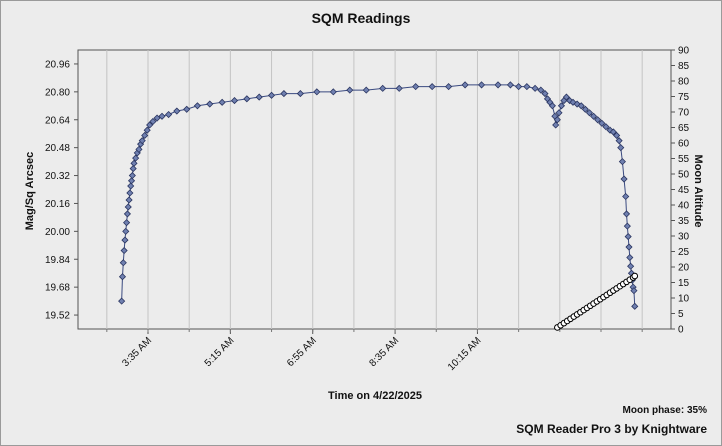  Describe the element at coordinates (684, 175) in the screenshot. I see `y2-tick-label: 50` at that location.